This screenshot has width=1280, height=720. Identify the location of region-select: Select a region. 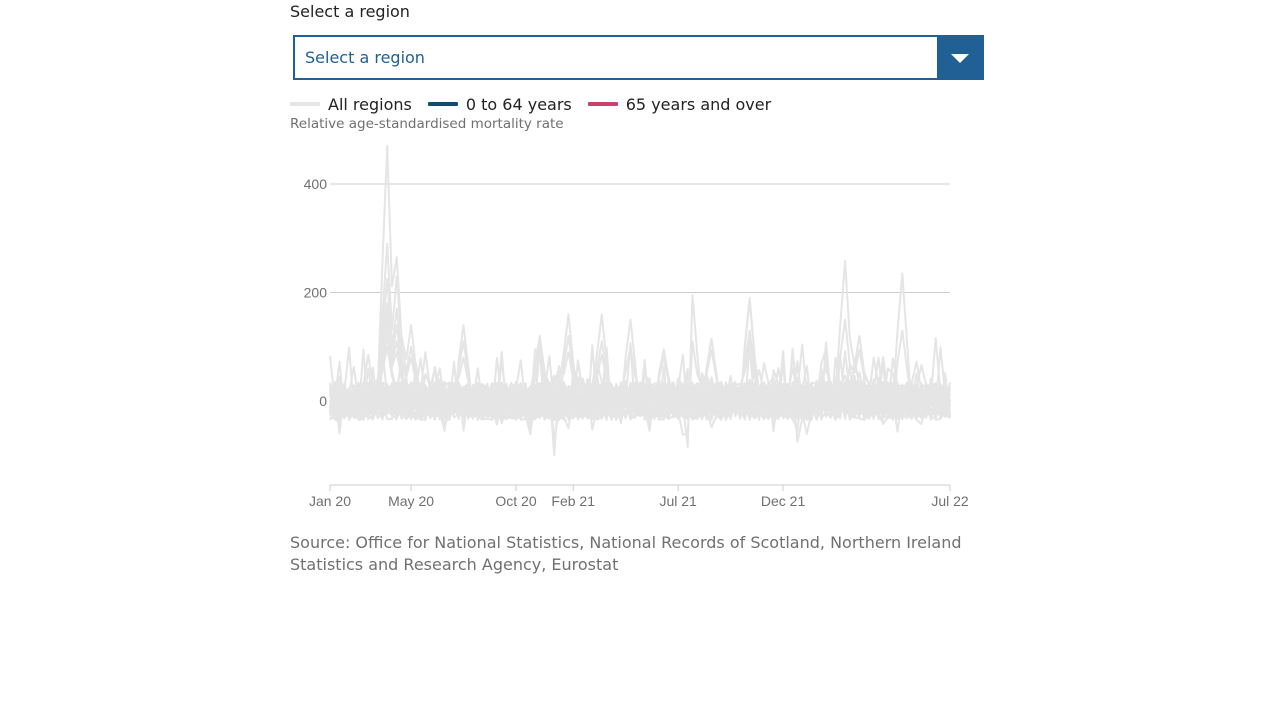
(638, 57).